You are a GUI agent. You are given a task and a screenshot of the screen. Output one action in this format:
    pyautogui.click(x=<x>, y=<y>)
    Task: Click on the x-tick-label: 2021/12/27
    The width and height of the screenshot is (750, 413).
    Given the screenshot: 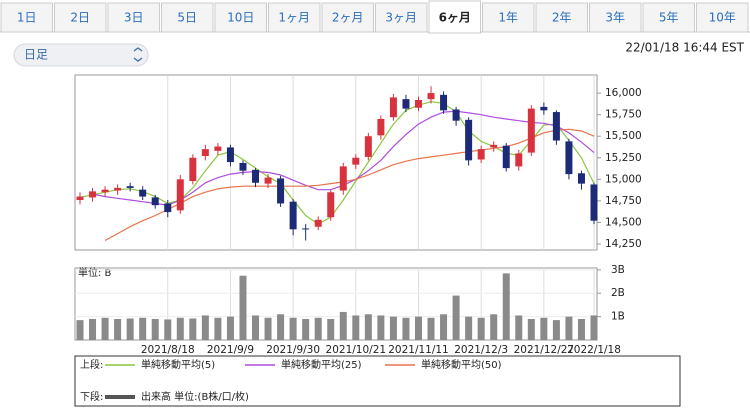 What is the action you would take?
    pyautogui.click(x=544, y=350)
    